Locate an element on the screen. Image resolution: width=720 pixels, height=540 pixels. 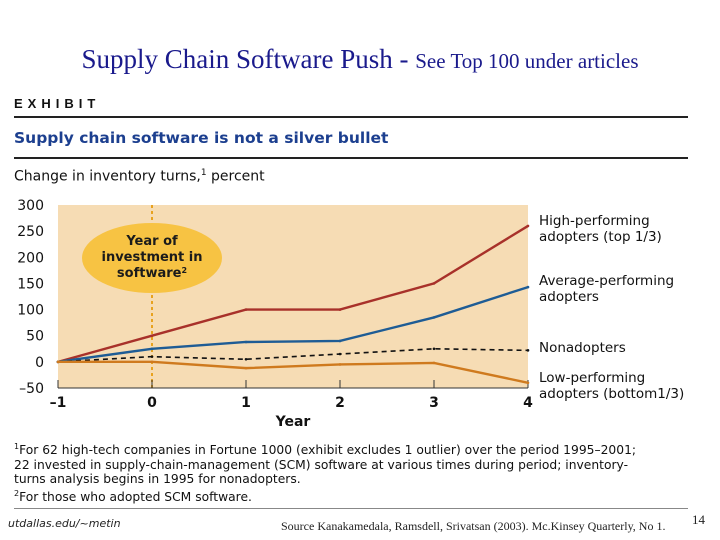
y-tick-label: 50 is located at coordinates (35, 337).